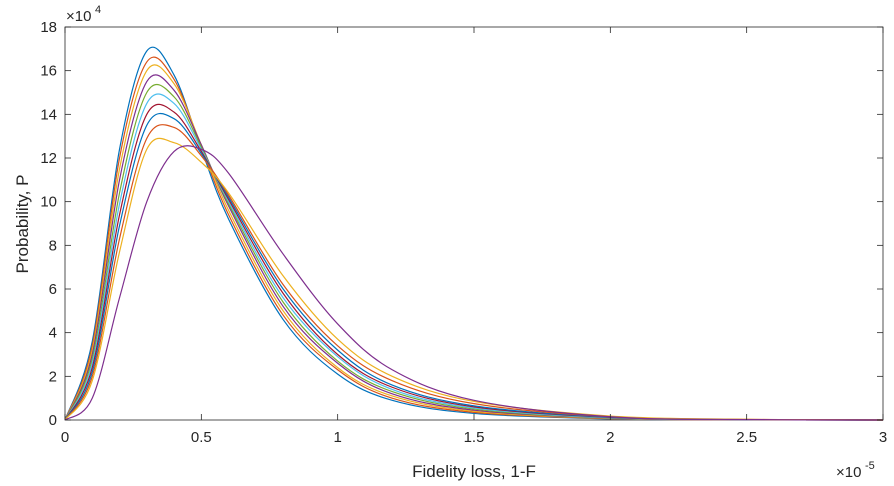 The image size is (894, 486). I want to click on x-tick-label: 1, so click(337, 437).